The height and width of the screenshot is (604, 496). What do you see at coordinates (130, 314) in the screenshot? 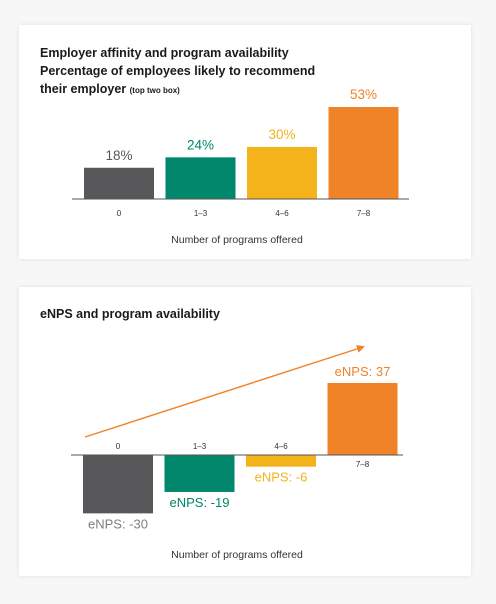
I see `chart-title: eNPS and program availability` at bounding box center [130, 314].